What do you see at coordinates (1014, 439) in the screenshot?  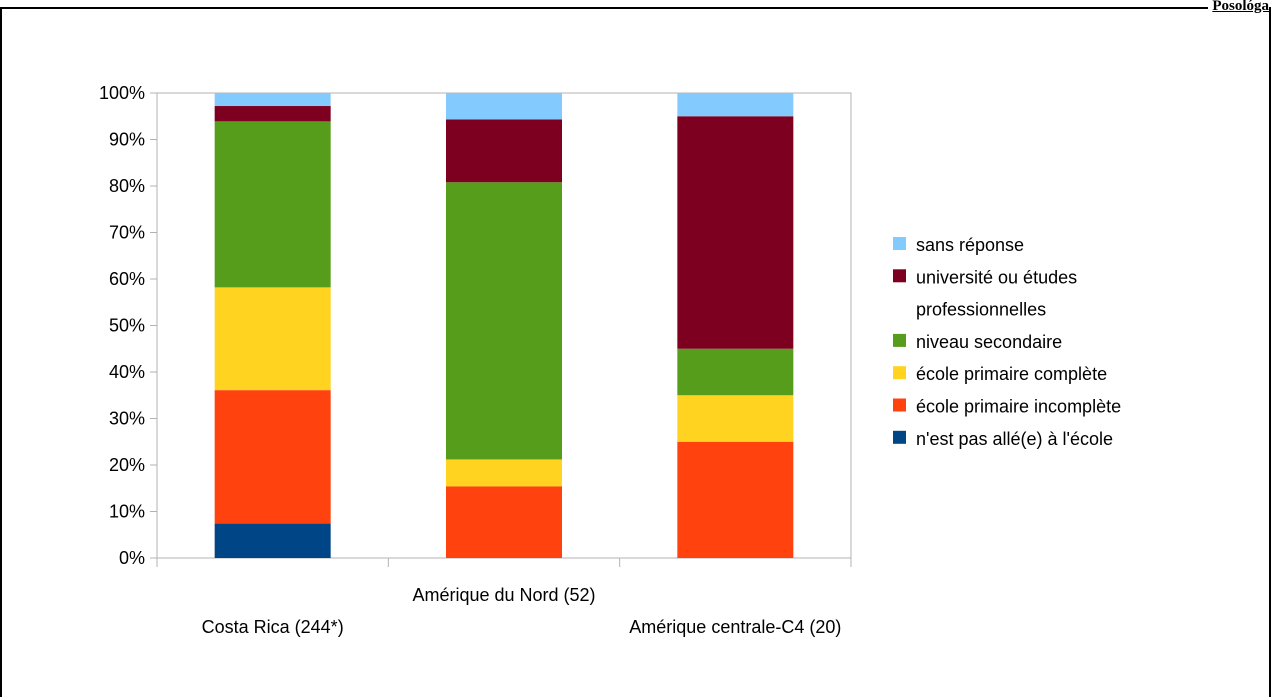 I see `legend-label: n'est pas allé(e) à l'école` at bounding box center [1014, 439].